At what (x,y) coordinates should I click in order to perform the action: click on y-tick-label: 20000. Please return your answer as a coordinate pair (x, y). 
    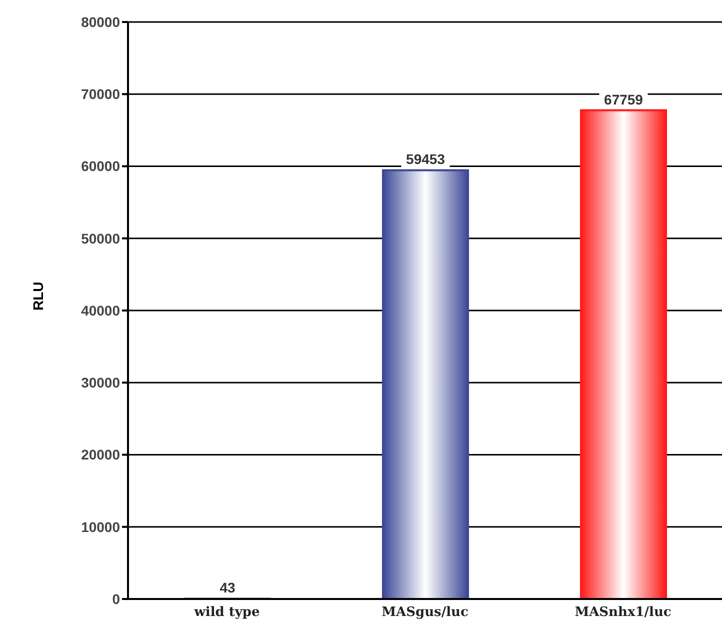
    Looking at the image, I should click on (100, 454).